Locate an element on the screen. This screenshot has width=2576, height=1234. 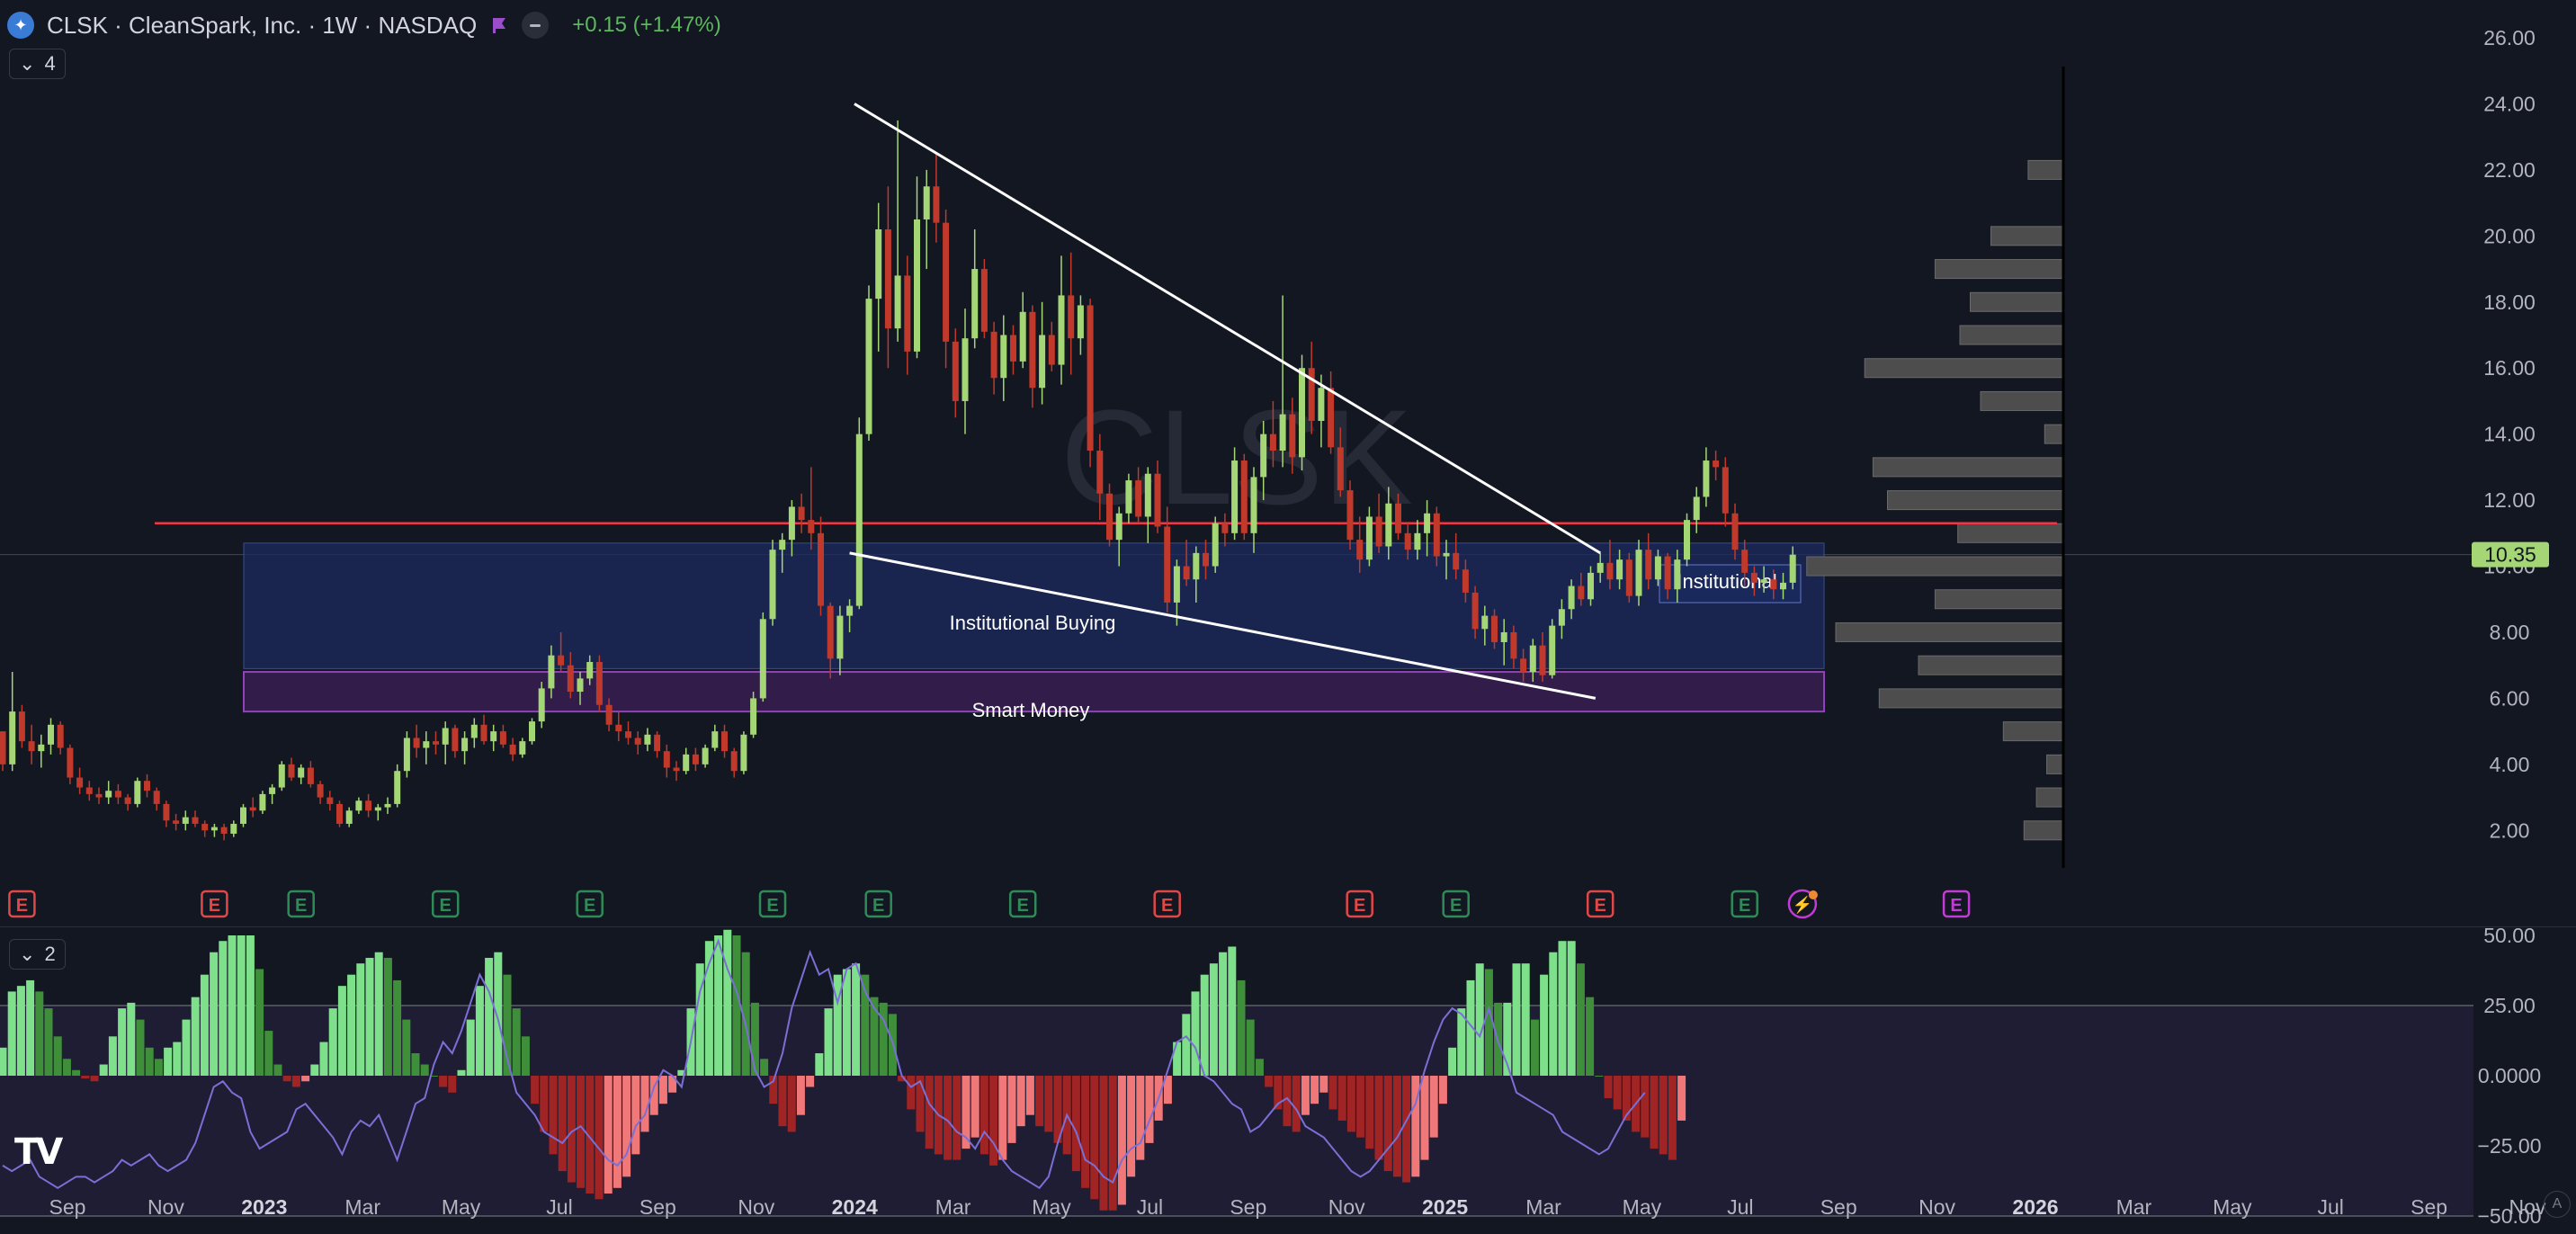
symbol-title: CLSK · CleanSpark, Inc. · 1W · NASDAQ is located at coordinates (262, 25).